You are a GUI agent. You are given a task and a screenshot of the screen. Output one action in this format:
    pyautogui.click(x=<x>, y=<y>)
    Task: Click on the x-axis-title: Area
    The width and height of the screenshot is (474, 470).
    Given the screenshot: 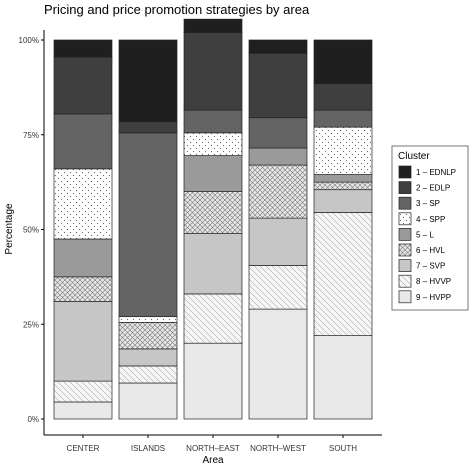 What is the action you would take?
    pyautogui.click(x=213, y=460)
    